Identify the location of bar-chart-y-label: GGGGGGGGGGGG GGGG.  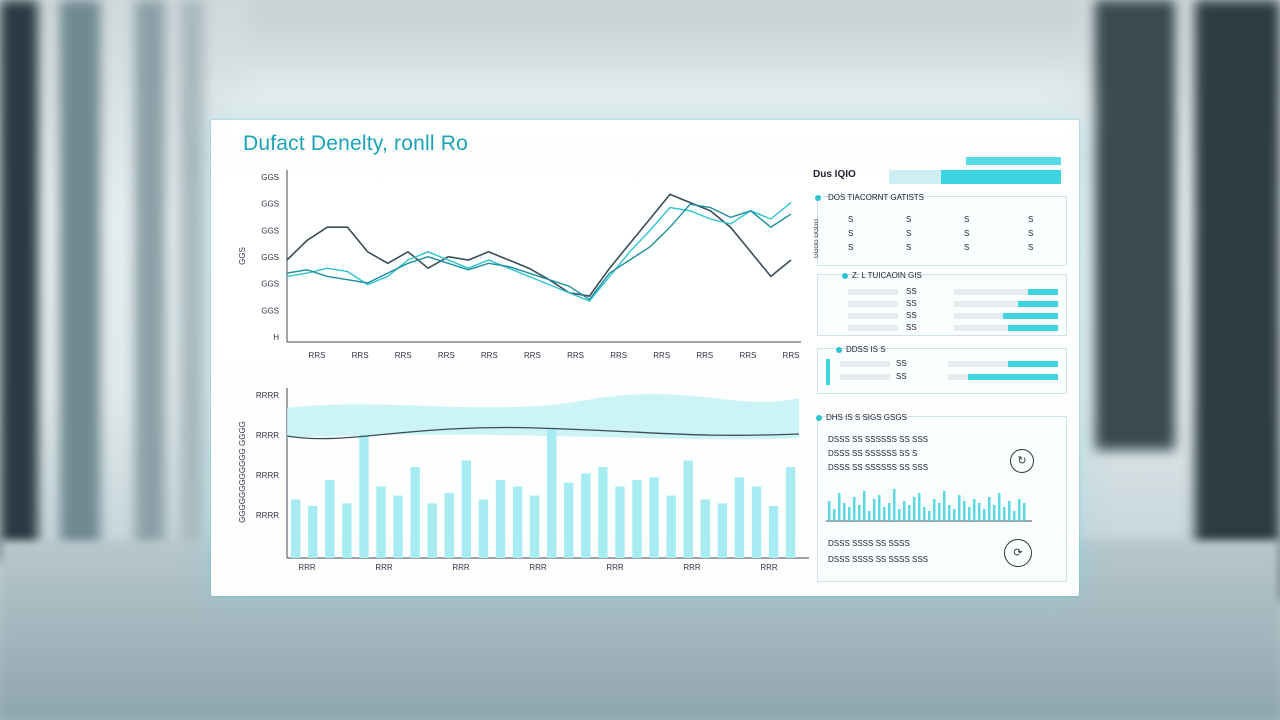
(242, 472).